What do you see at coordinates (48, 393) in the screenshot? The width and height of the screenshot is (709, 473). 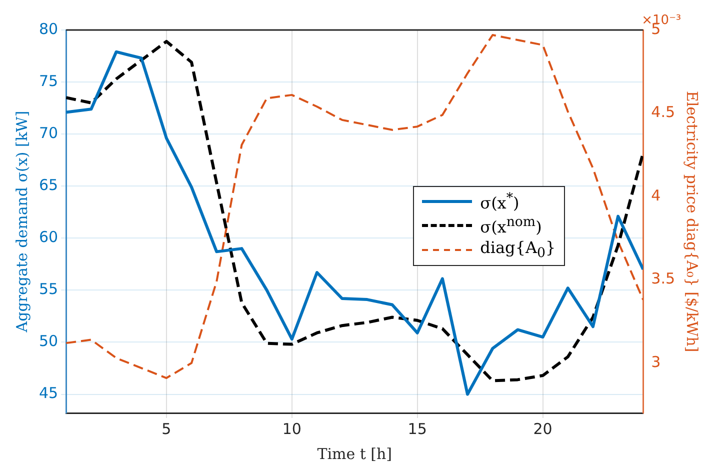 I see `y-tick-label: 45` at bounding box center [48, 393].